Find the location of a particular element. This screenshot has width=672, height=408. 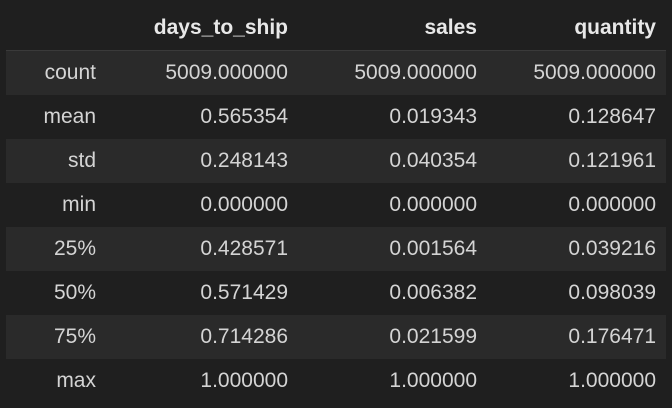

table-row: std 0.248143 0.040354 0.121961 is located at coordinates (336, 161).